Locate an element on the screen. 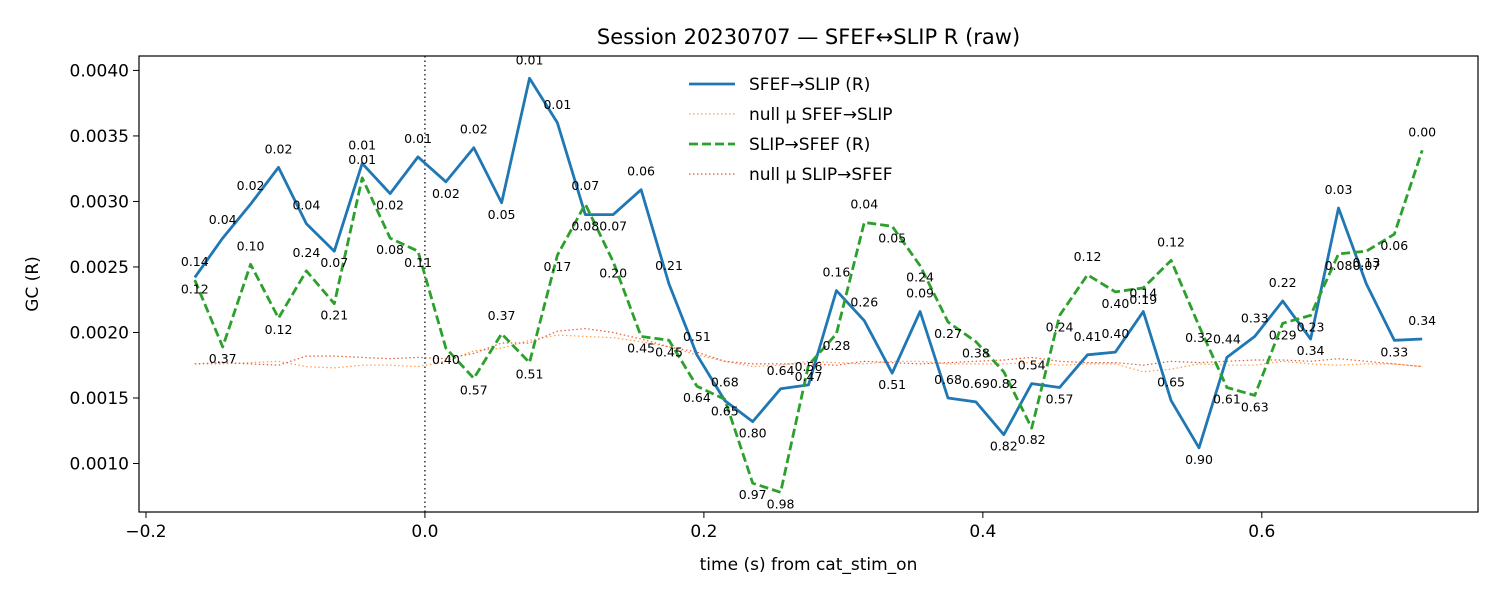 Image resolution: width=1500 pixels, height=600 pixels. y-tick-label: 0.0035 is located at coordinates (99, 137).